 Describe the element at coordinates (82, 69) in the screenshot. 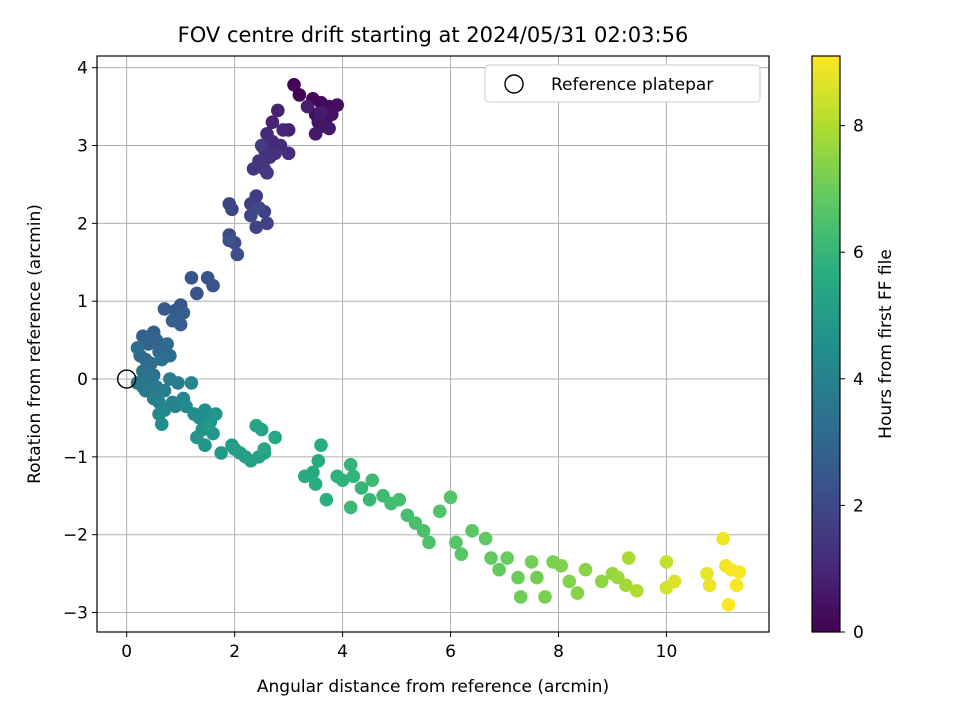

I see `y-tick-label: 4` at that location.